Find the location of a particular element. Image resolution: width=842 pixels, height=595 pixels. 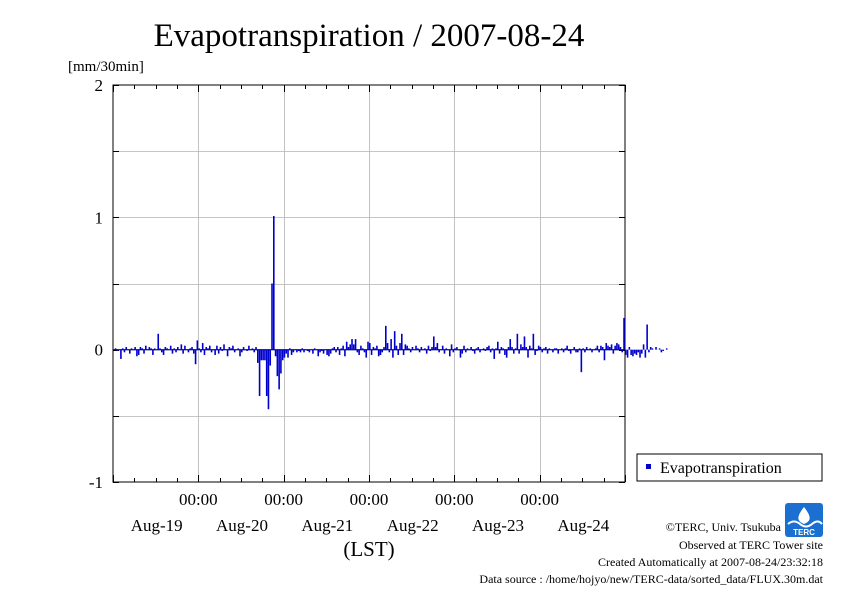

x-date-label: Aug-20 is located at coordinates (242, 525).